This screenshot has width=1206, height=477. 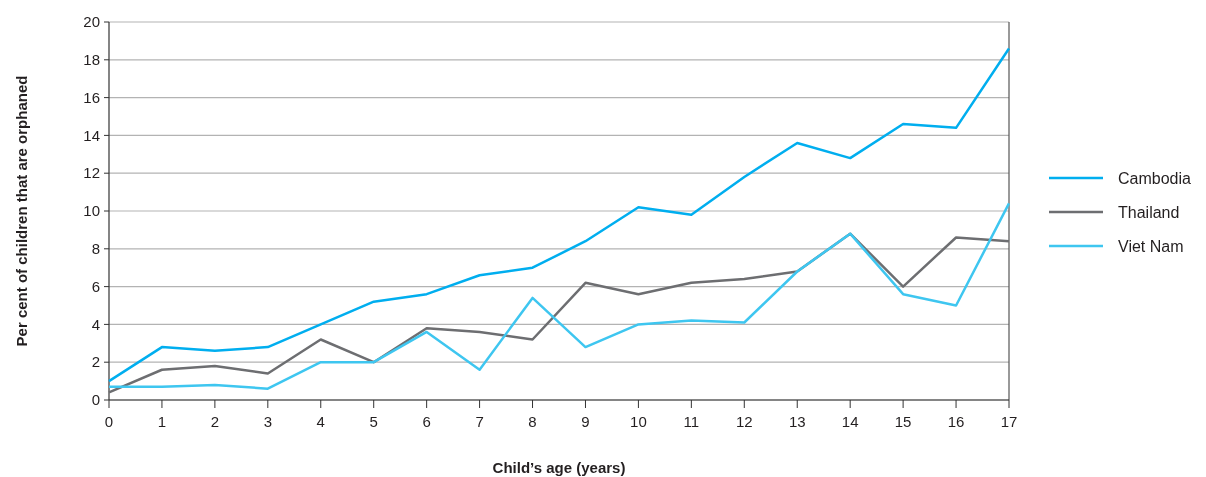 What do you see at coordinates (95, 362) in the screenshot?
I see `y-tick-label: 2` at bounding box center [95, 362].